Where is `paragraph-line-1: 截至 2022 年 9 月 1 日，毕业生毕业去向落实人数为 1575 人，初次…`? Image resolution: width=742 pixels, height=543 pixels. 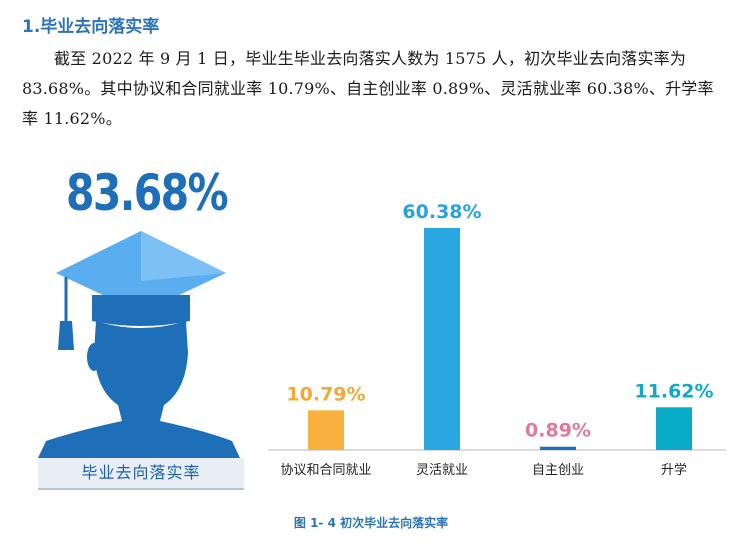 paragraph-line-1: 截至 2022 年 9 月 1 日，毕业生毕业去向落实人数为 1575 人，初次… is located at coordinates (370, 58).